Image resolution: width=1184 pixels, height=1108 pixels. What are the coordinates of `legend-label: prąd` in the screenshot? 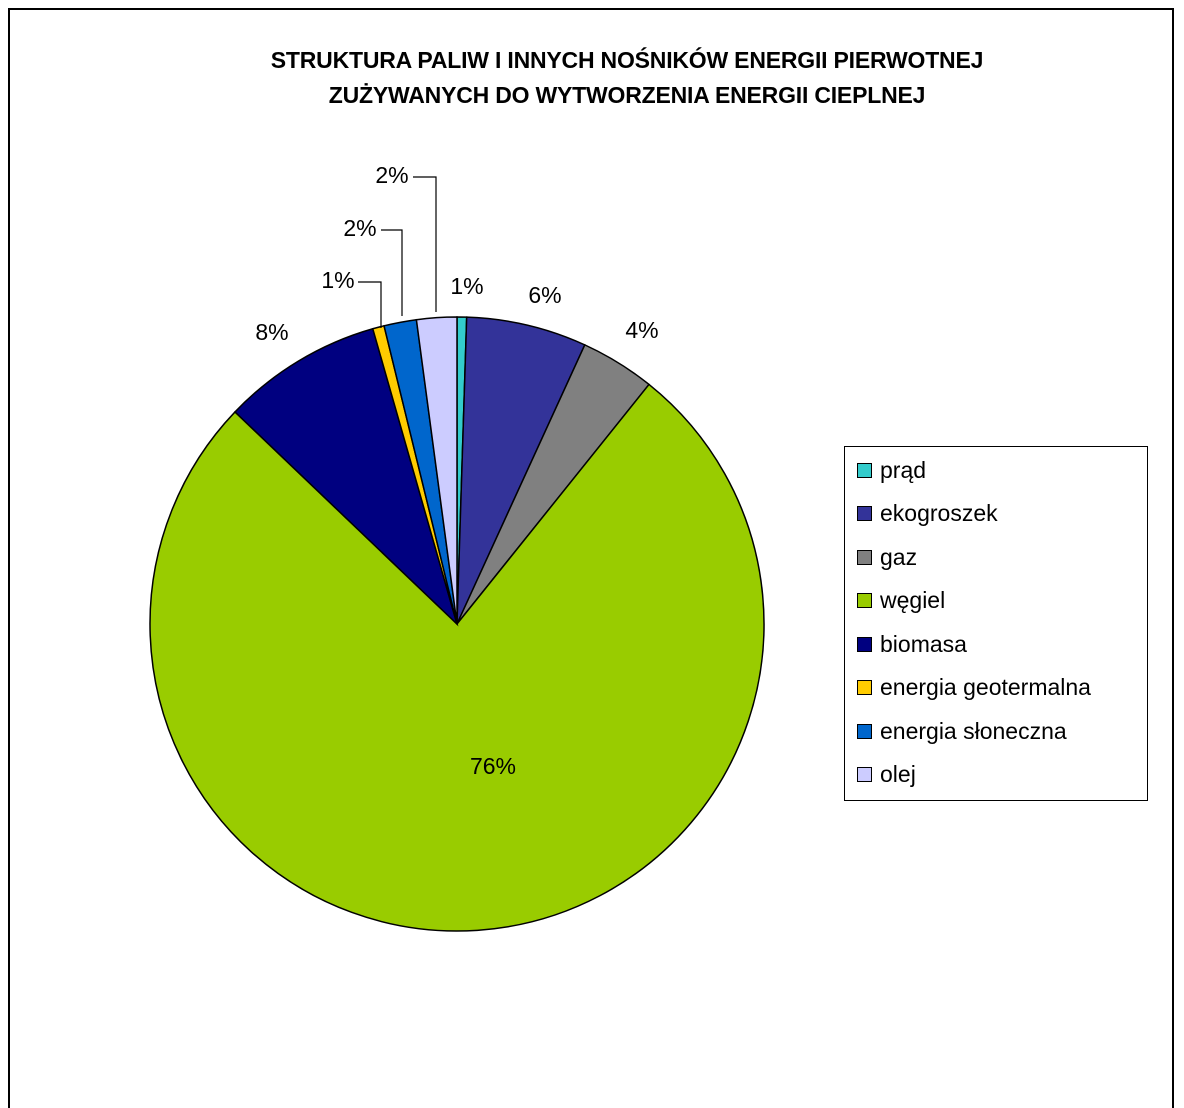 It's located at (903, 469).